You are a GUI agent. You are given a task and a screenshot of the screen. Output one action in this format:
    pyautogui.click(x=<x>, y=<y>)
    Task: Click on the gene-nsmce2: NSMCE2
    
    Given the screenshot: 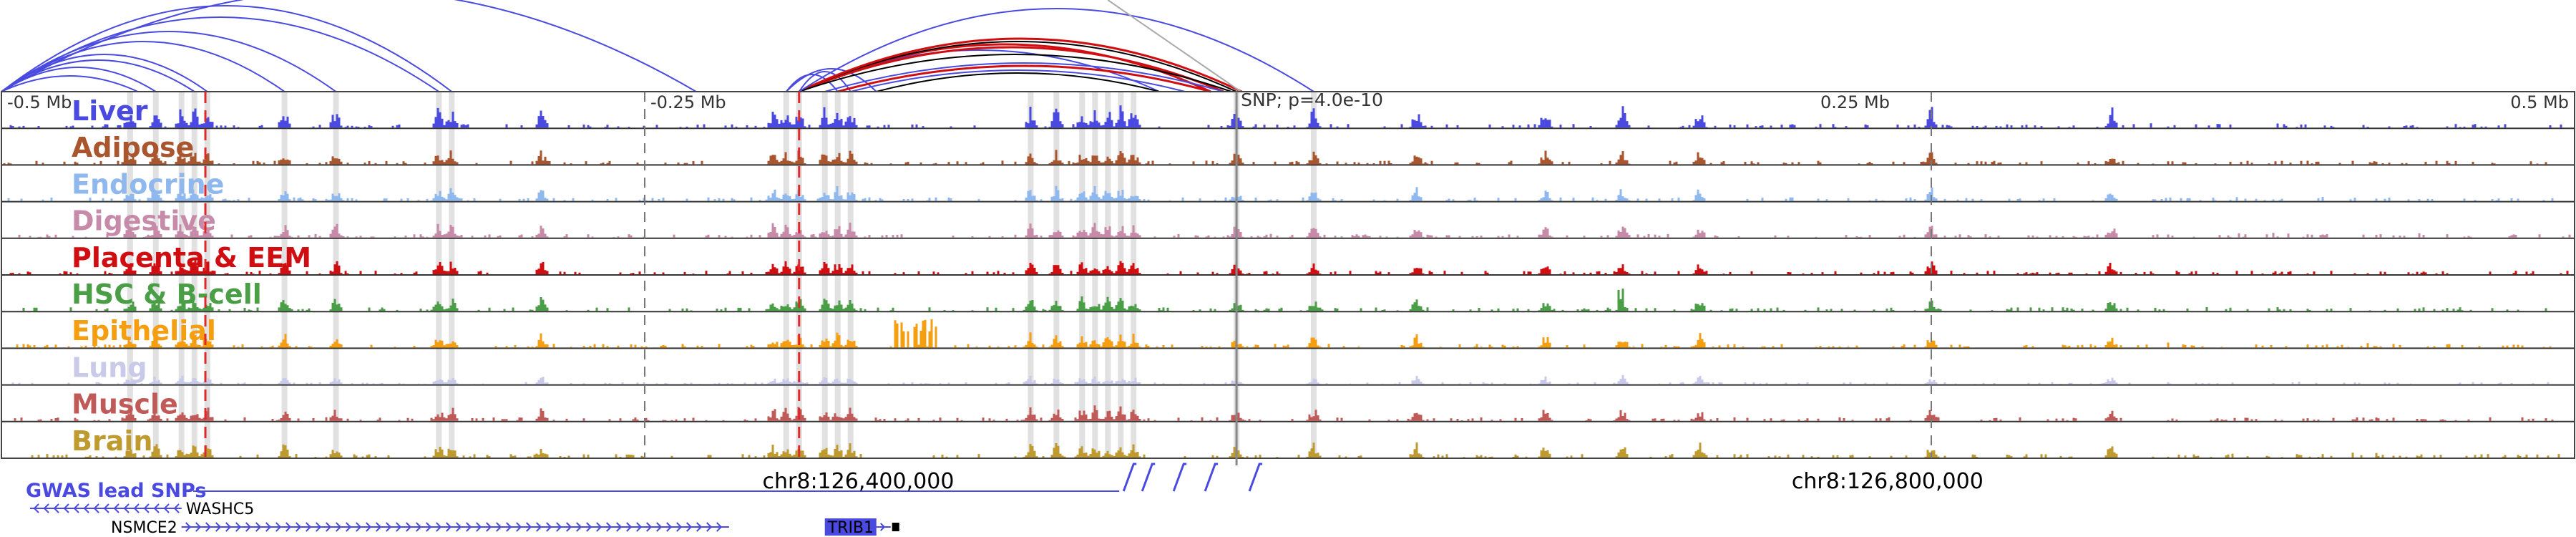 What is the action you would take?
    pyautogui.click(x=420, y=528)
    